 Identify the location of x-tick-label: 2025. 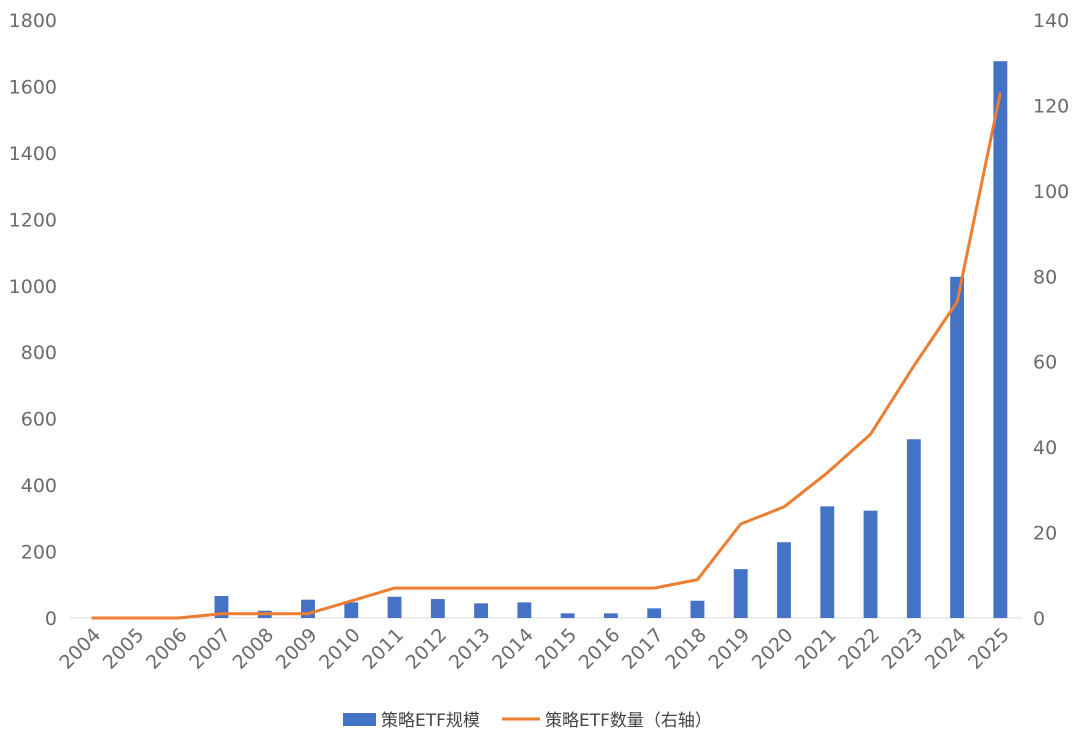
(989, 649).